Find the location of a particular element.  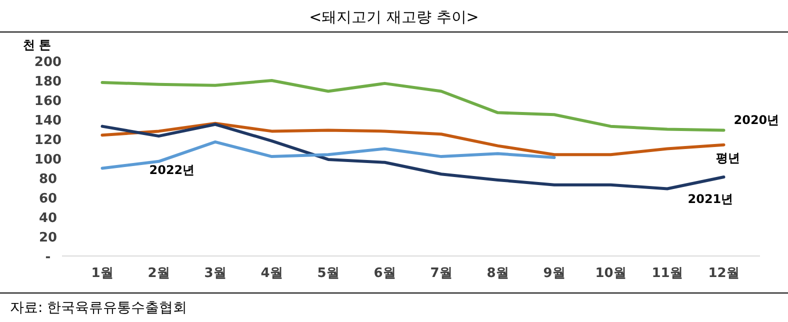

x-tick-label: 11월 is located at coordinates (667, 273).